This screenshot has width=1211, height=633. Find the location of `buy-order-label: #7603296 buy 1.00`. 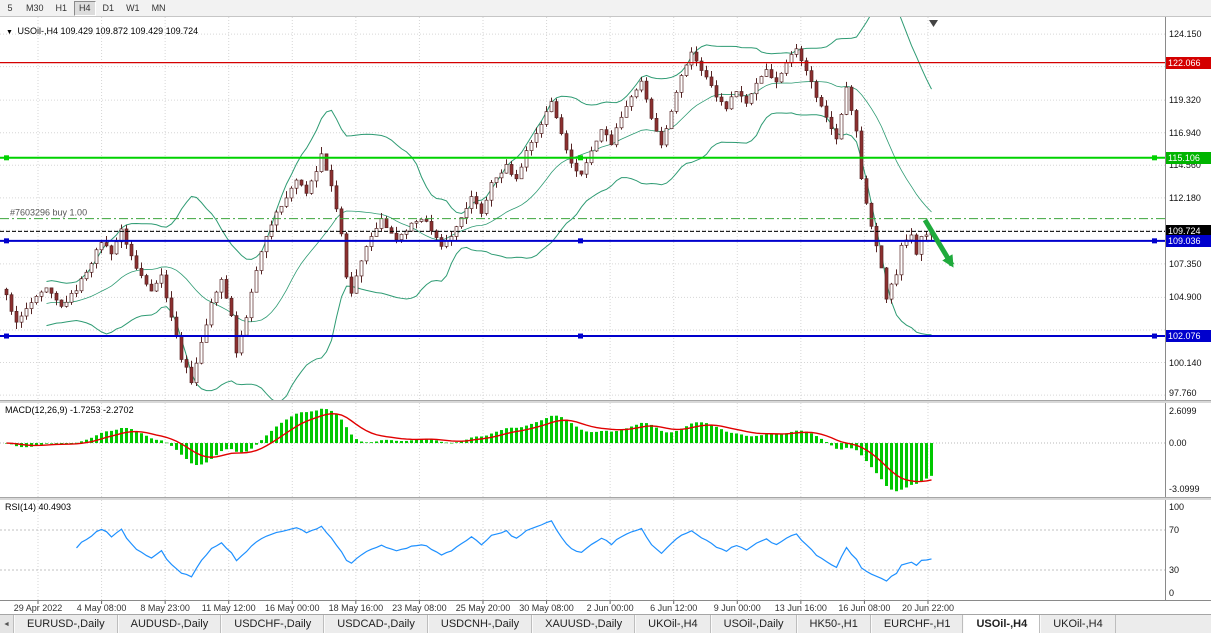

buy-order-label: #7603296 buy 1.00 is located at coordinates (48, 213).